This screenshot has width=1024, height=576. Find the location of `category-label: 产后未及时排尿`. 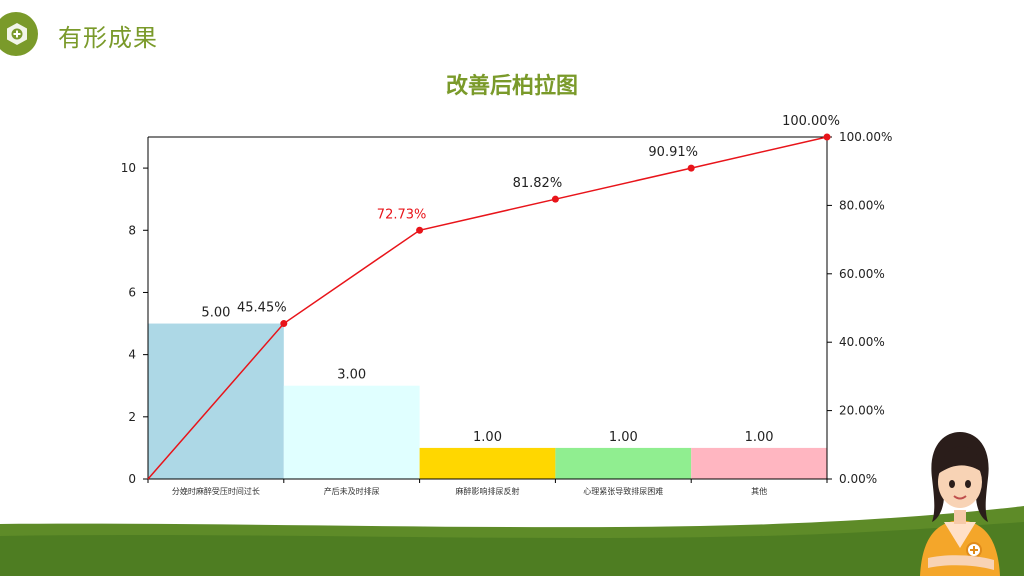

category-label: 产后未及时排尿 is located at coordinates (352, 491).